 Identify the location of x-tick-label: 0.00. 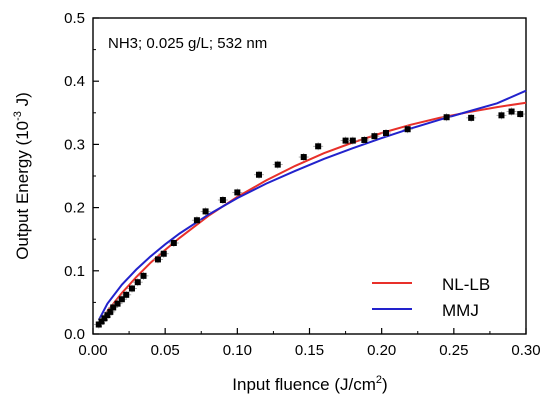
(92, 350).